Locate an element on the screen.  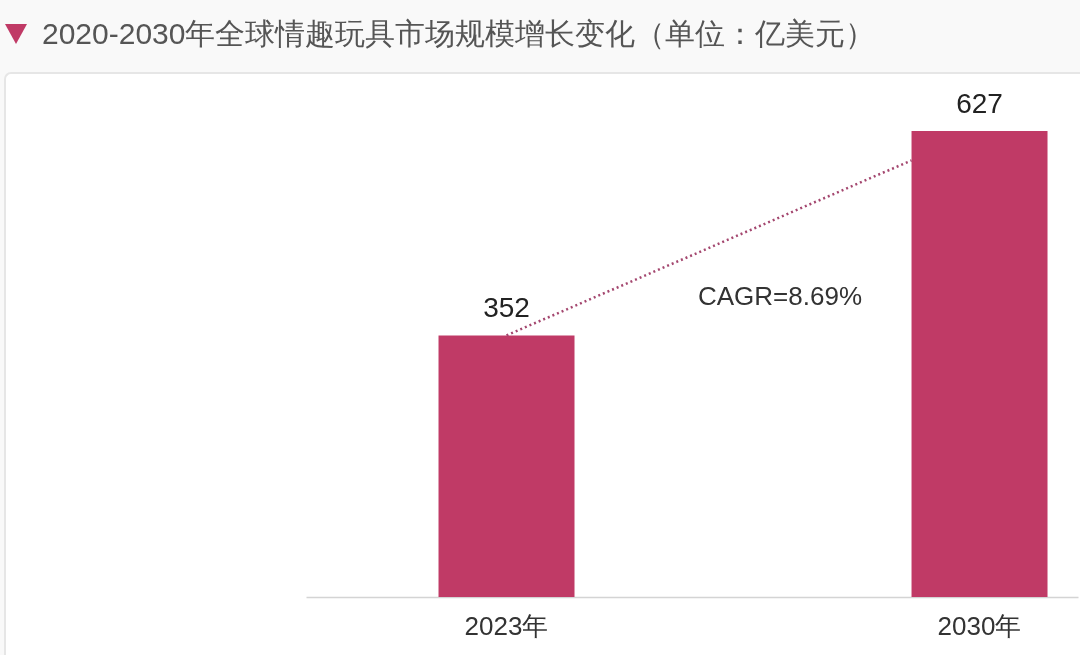
annotation: CAGR=8.69% is located at coordinates (780, 296).